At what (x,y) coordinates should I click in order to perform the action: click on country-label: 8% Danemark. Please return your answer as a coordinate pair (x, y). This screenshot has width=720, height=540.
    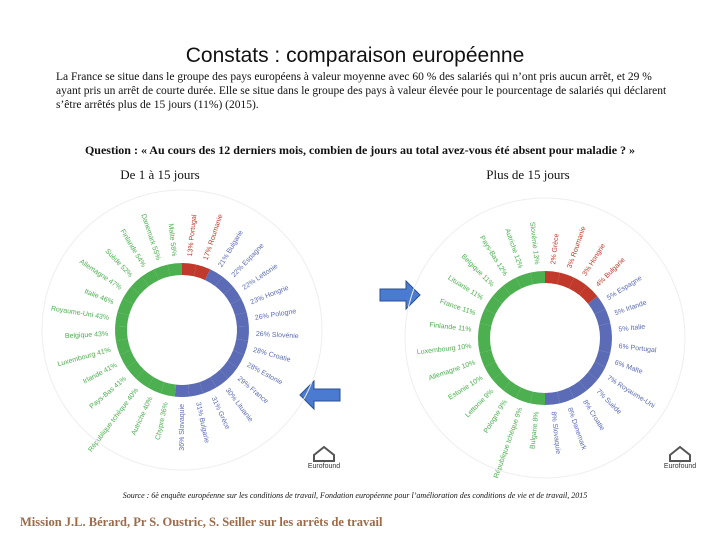
    Looking at the image, I should click on (576, 429).